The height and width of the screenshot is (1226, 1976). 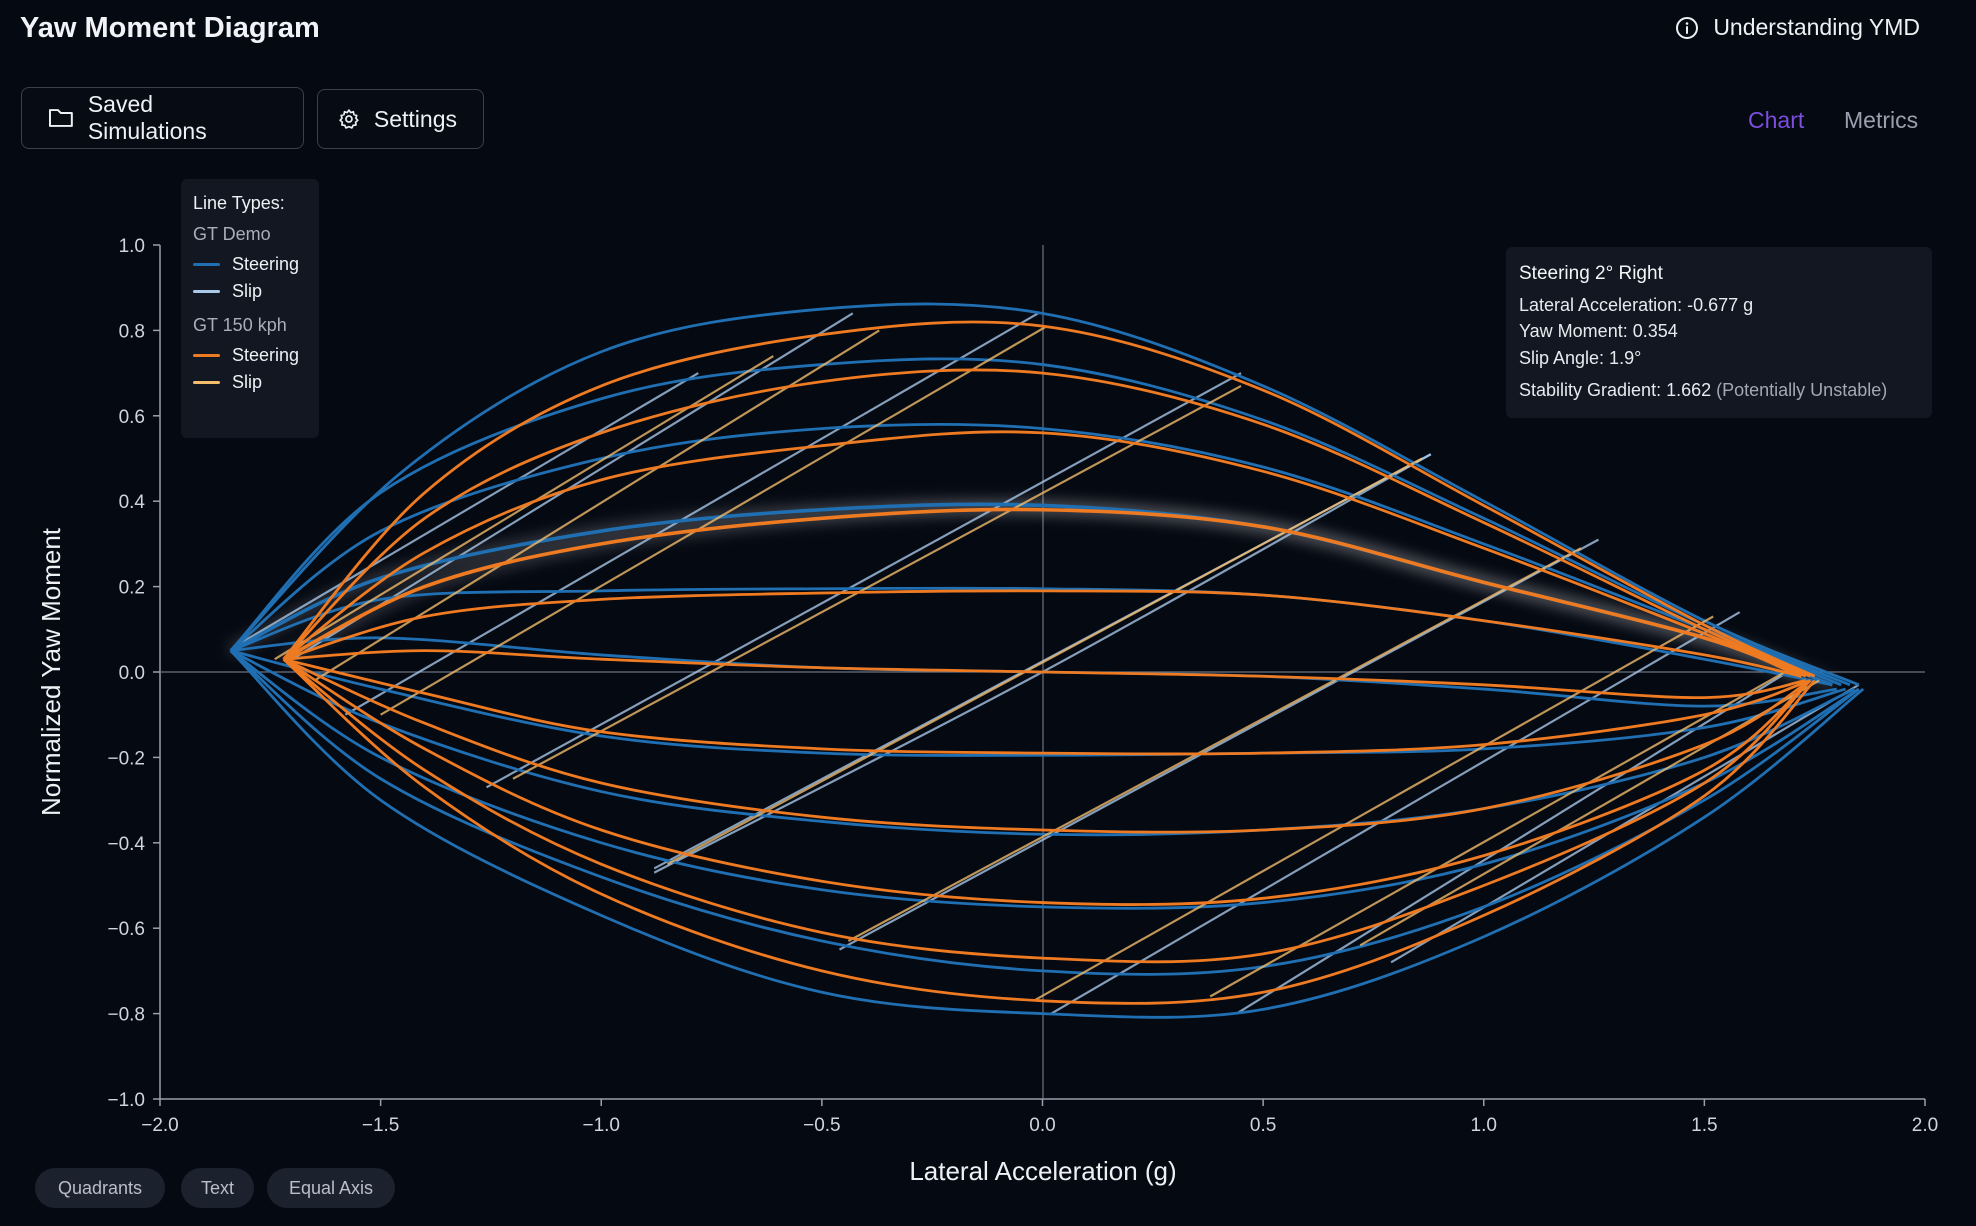 What do you see at coordinates (381, 1125) in the screenshot?
I see `x-tick-label: −1.5` at bounding box center [381, 1125].